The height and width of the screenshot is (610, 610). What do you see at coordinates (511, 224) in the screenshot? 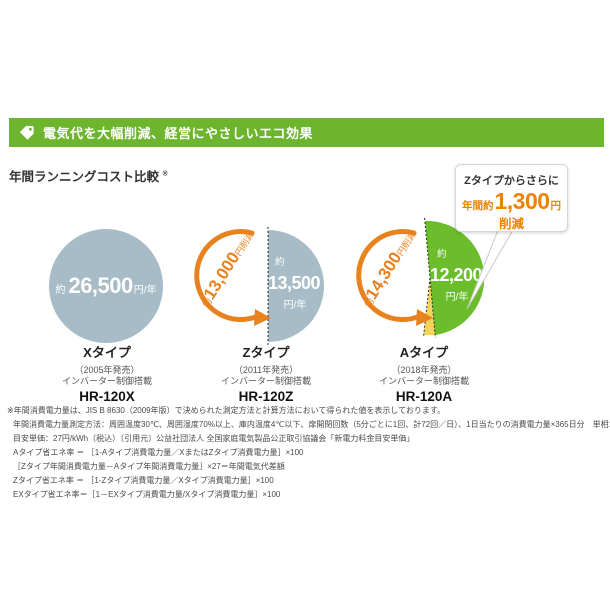
I see `callout-suffix: 削減` at bounding box center [511, 224].